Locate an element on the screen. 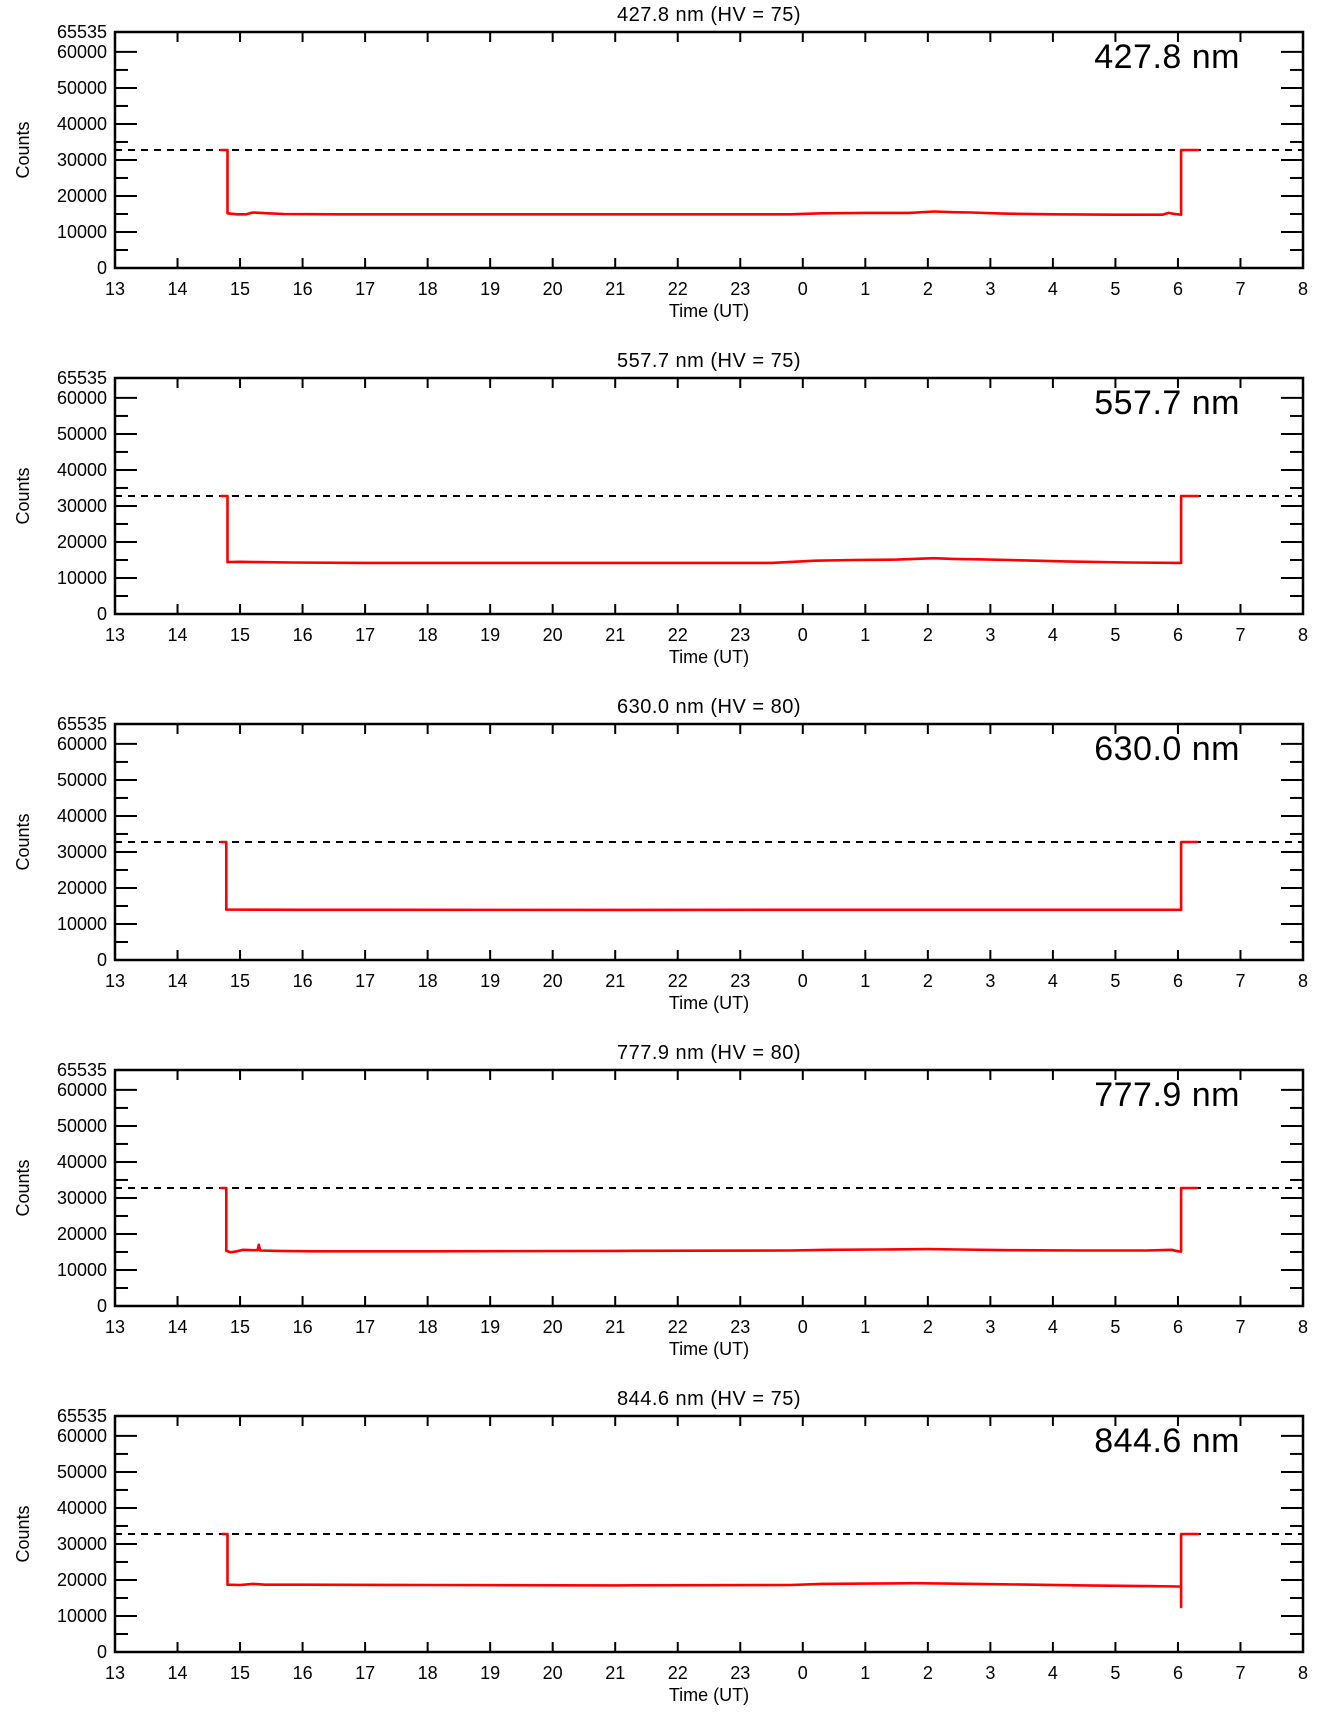  panel-title: 844.6 nm (HV = 75) is located at coordinates (709, 1399).